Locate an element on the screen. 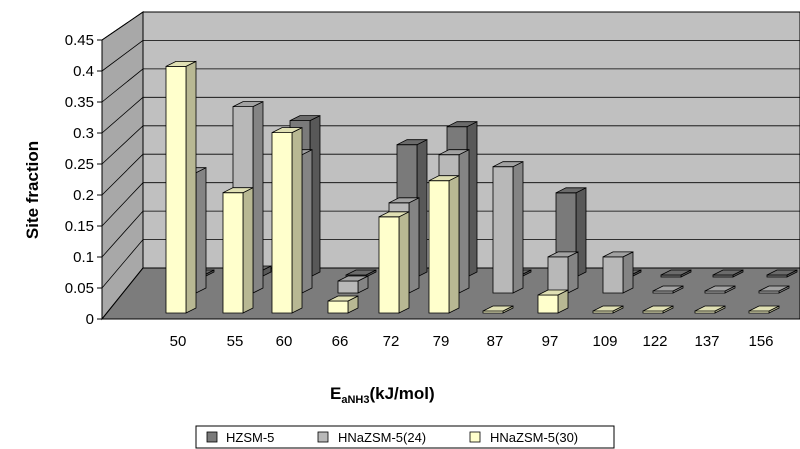  x-tick-label: 66 is located at coordinates (340, 341).